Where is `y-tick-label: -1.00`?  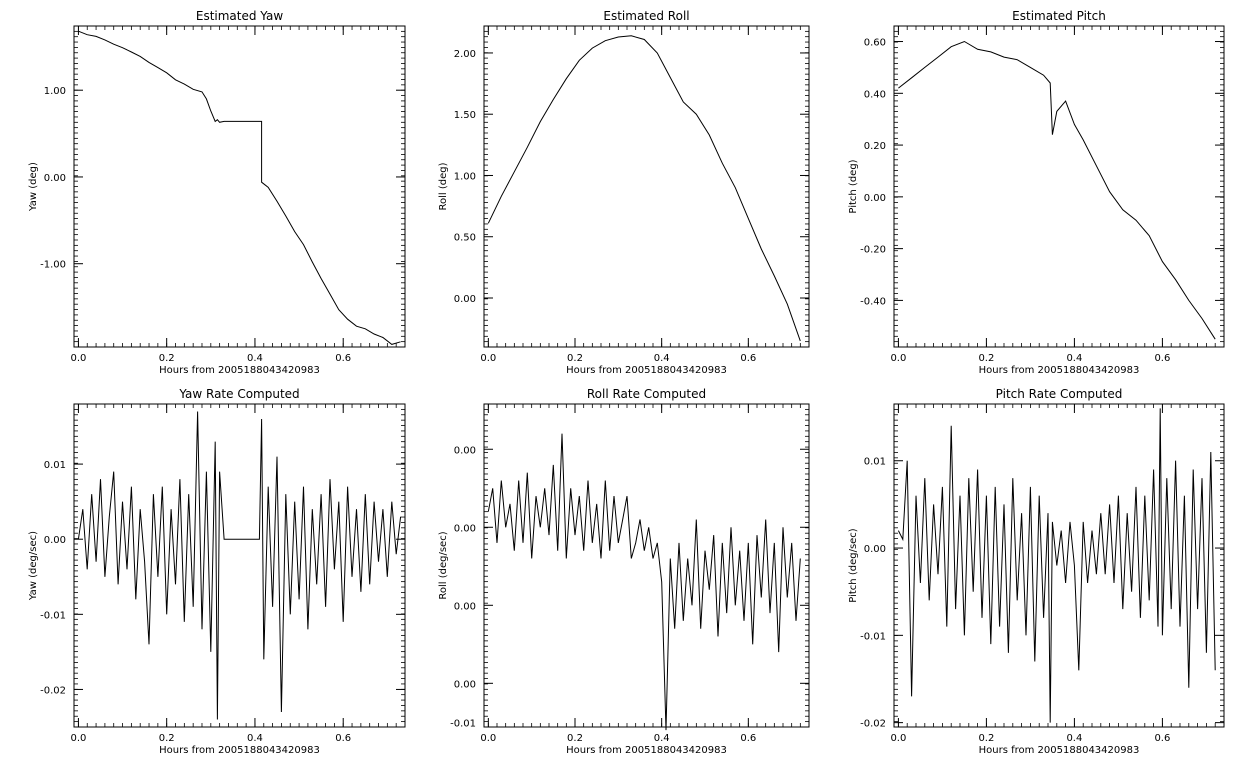 y-tick-label: -1.00 is located at coordinates (53, 265).